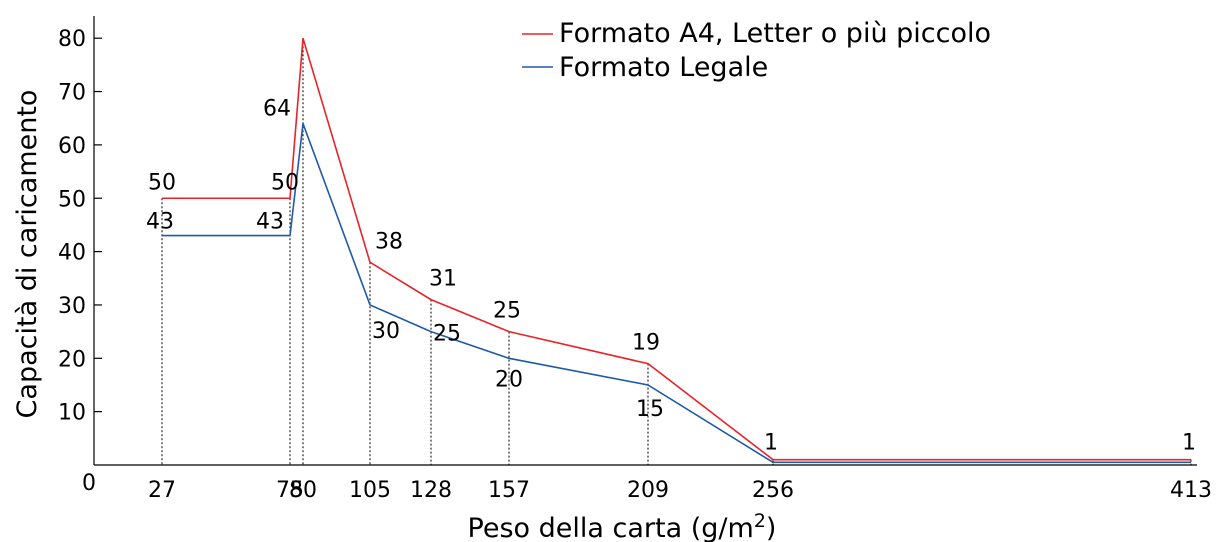 This screenshot has width=1217, height=542. Describe the element at coordinates (447, 334) in the screenshot. I see `data-label-legal: 25` at that location.